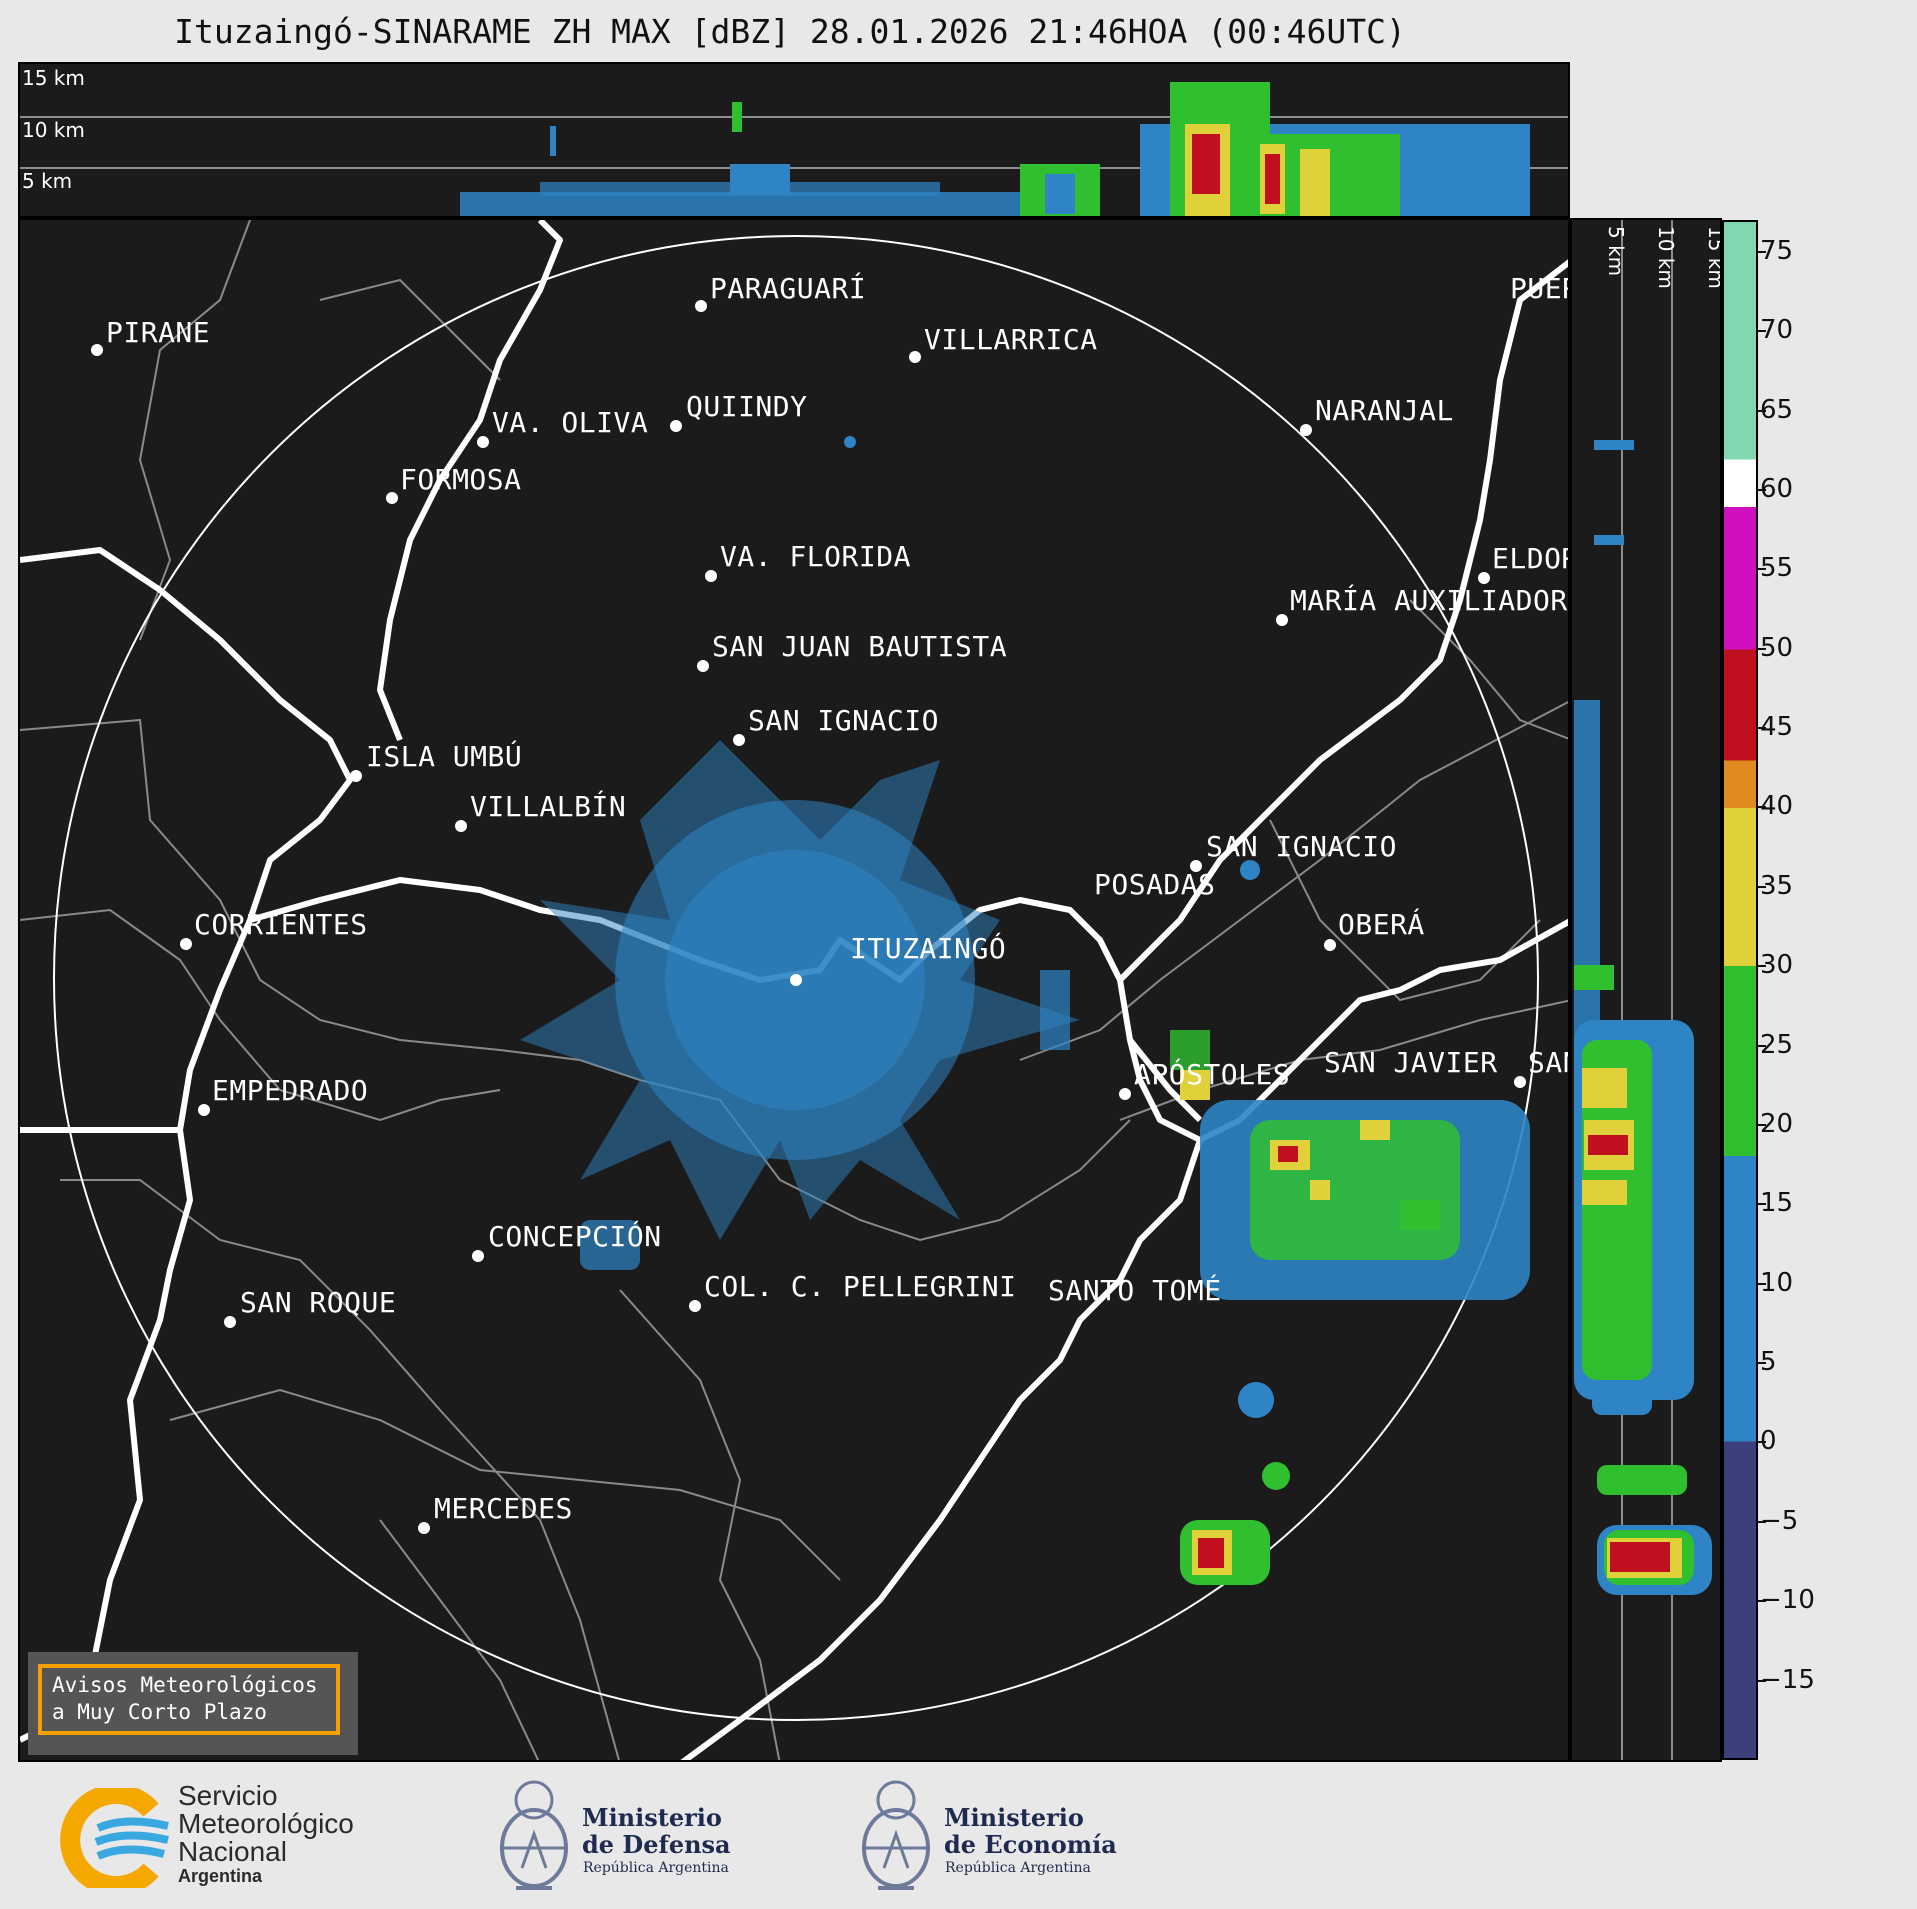 The image size is (1917, 1909). What do you see at coordinates (266, 1823) in the screenshot?
I see `smn-line-2: Meteorológico` at bounding box center [266, 1823].